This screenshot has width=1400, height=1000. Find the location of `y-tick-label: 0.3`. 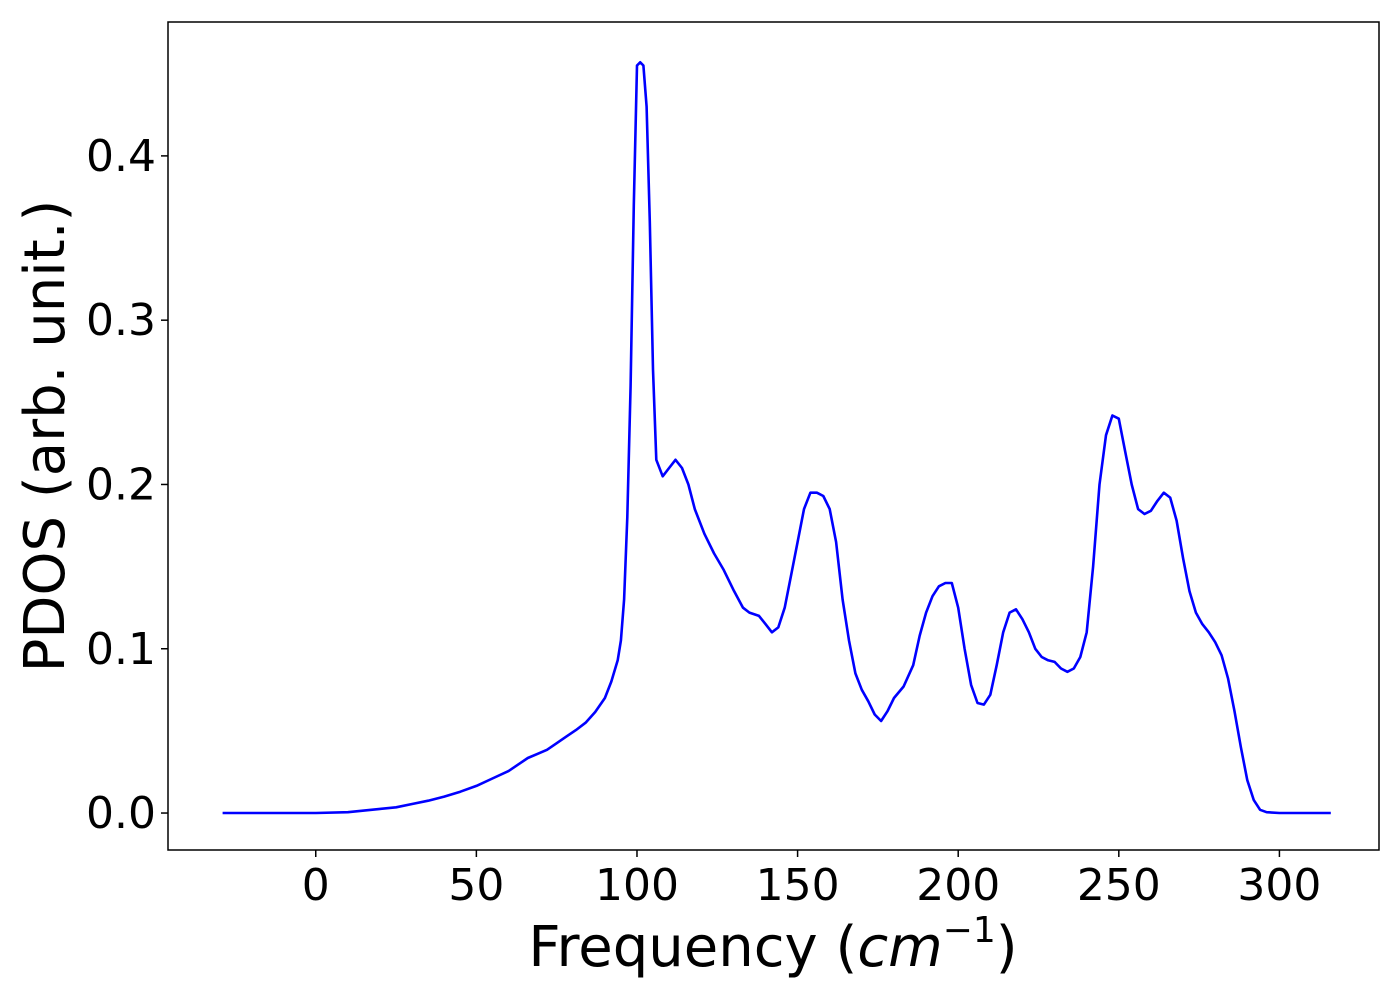

y-tick-label: 0.3 is located at coordinates (121, 320).